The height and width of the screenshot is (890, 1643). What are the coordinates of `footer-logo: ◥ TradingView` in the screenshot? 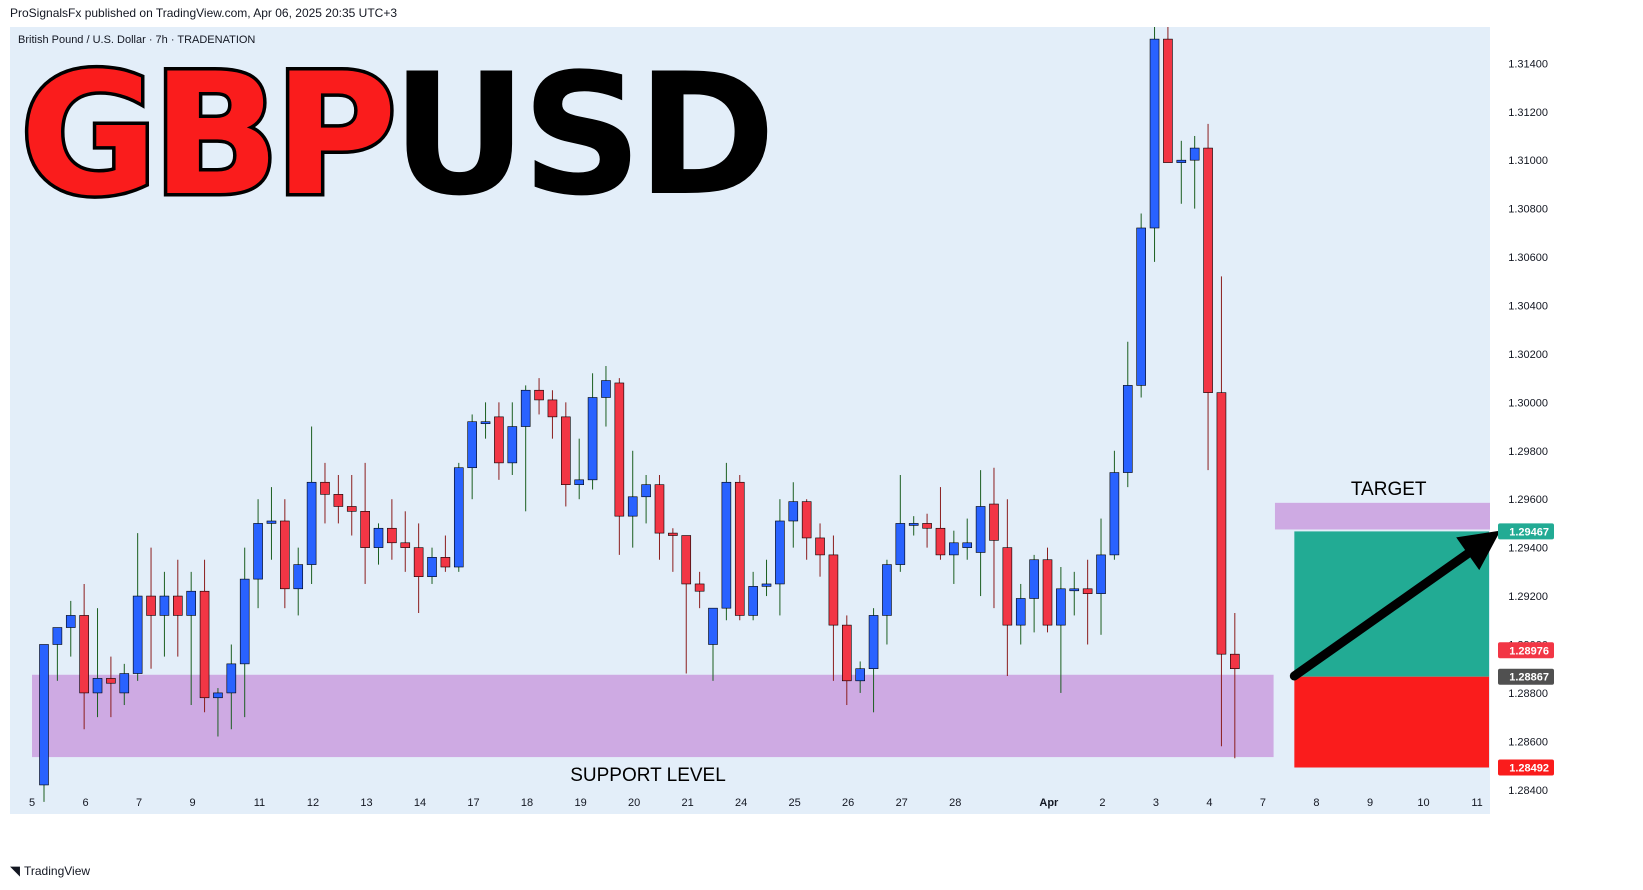 It's located at (50, 871).